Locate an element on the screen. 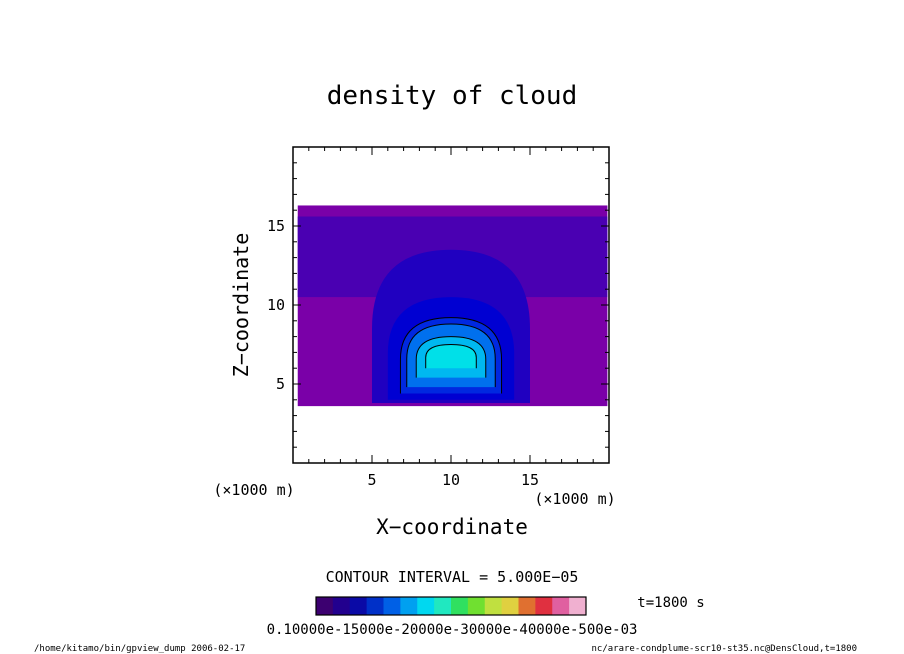 The width and height of the screenshot is (904, 654). colorbar-frame is located at coordinates (451, 606).